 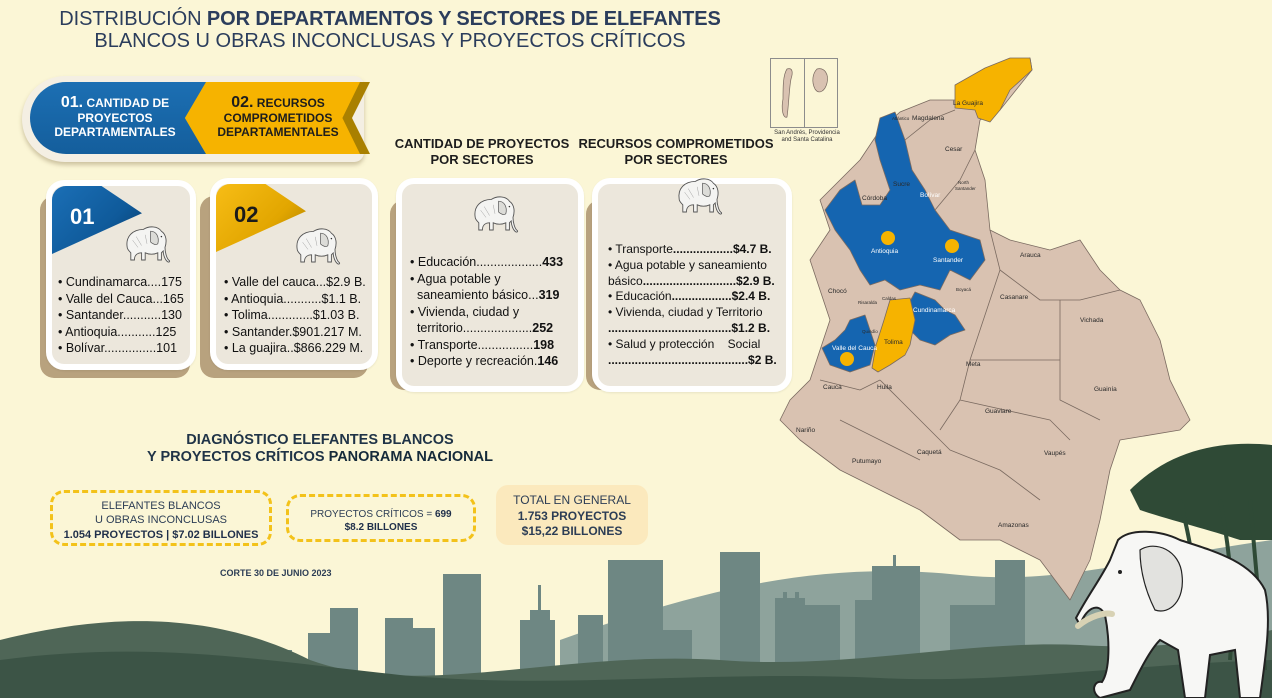 I want to click on map-label-department: North, so click(x=964, y=182).